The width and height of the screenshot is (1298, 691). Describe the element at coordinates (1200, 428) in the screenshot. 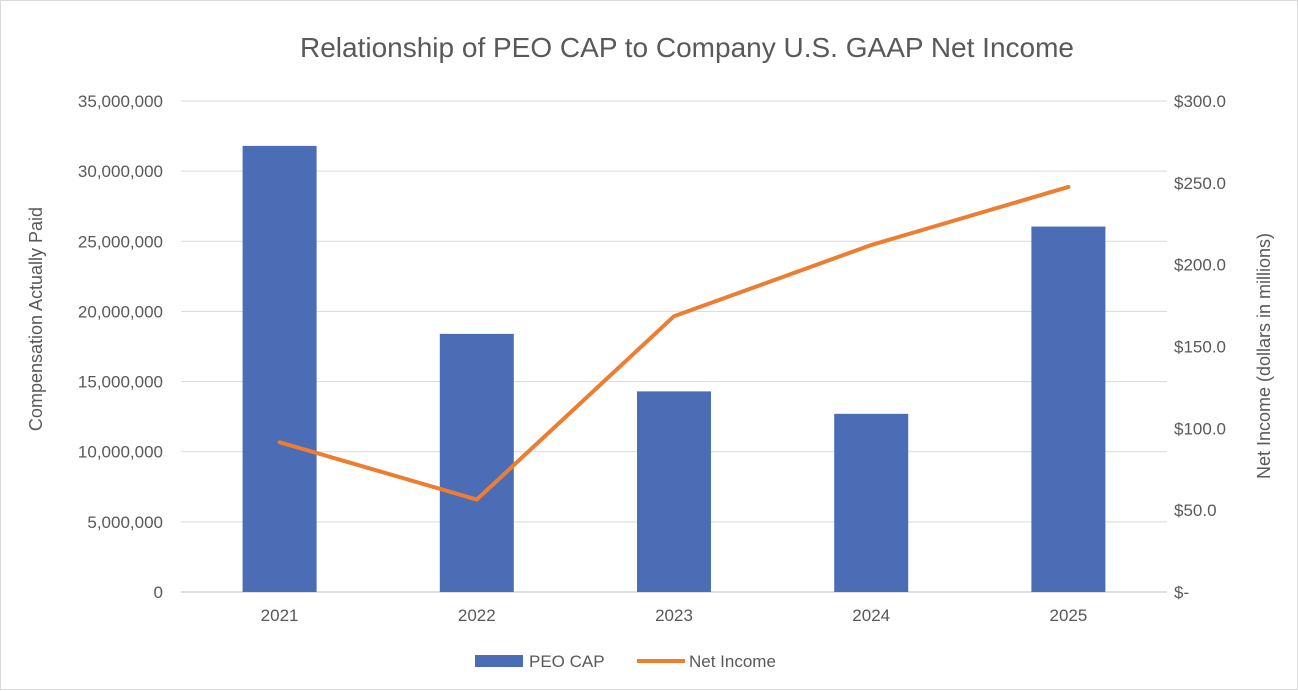

I see `y2-tick-label: $100.0` at that location.